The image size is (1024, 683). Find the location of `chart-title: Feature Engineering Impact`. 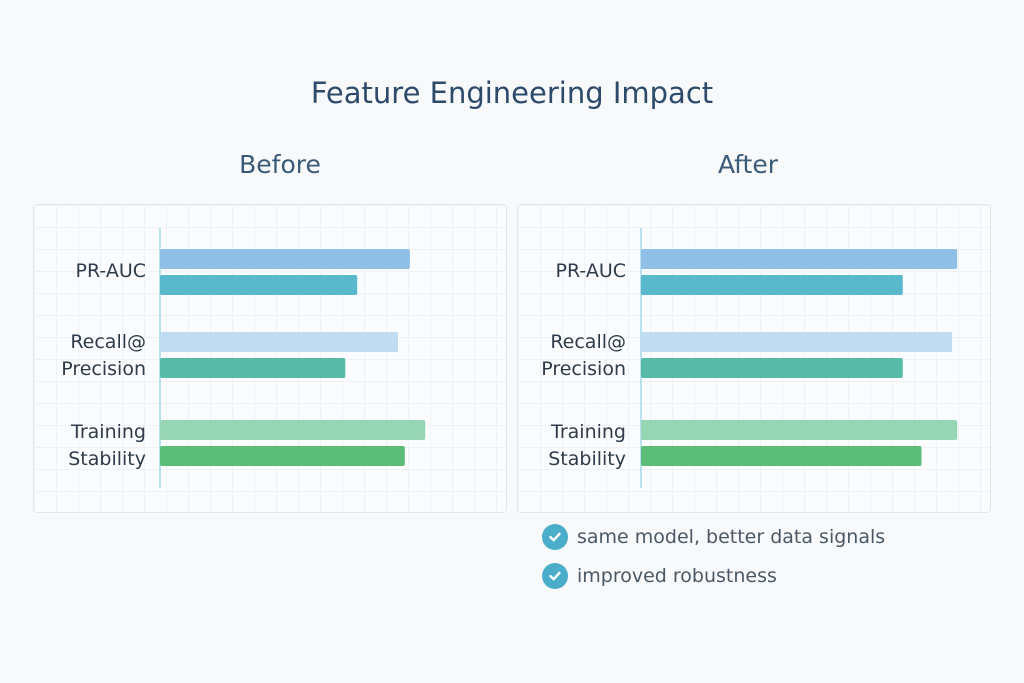

chart-title: Feature Engineering Impact is located at coordinates (512, 93).